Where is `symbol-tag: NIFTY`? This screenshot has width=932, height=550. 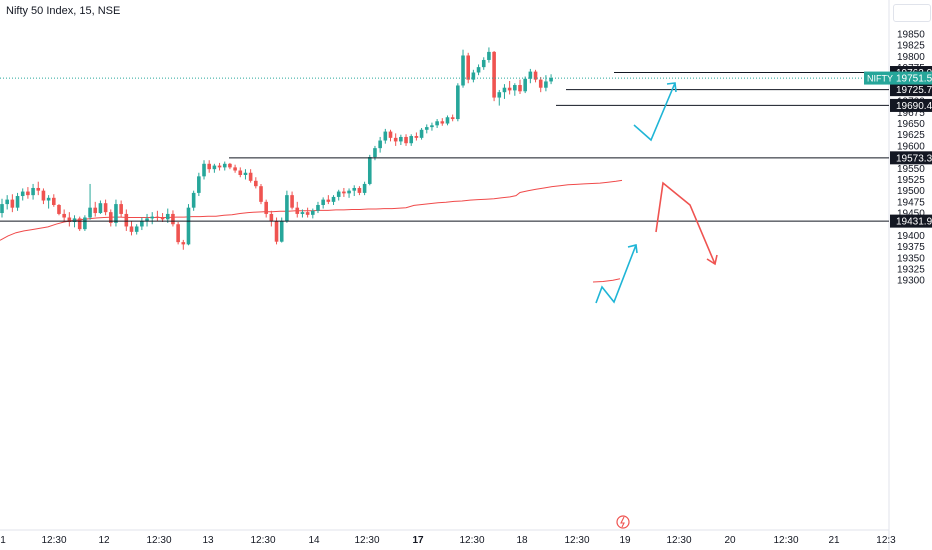
symbol-tag: NIFTY is located at coordinates (880, 79).